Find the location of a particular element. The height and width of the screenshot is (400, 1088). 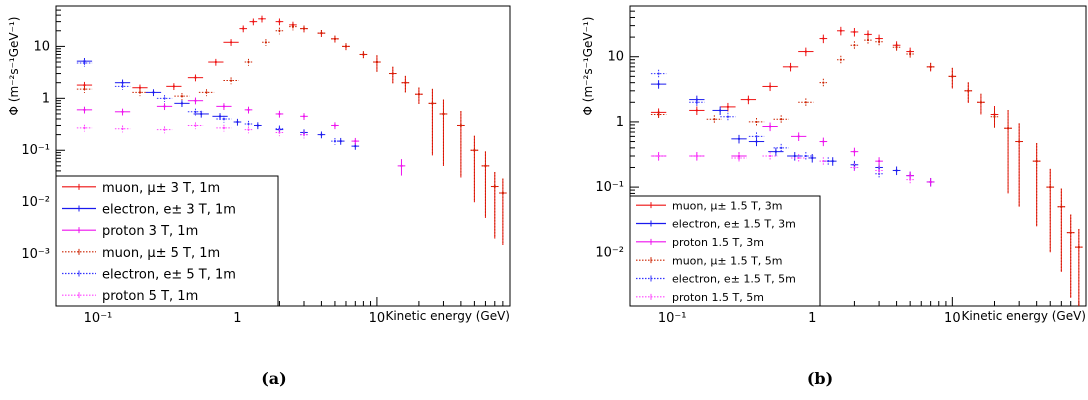

legend-entry-0: muon, μ± 1.5 T, 3m is located at coordinates (709, 205).